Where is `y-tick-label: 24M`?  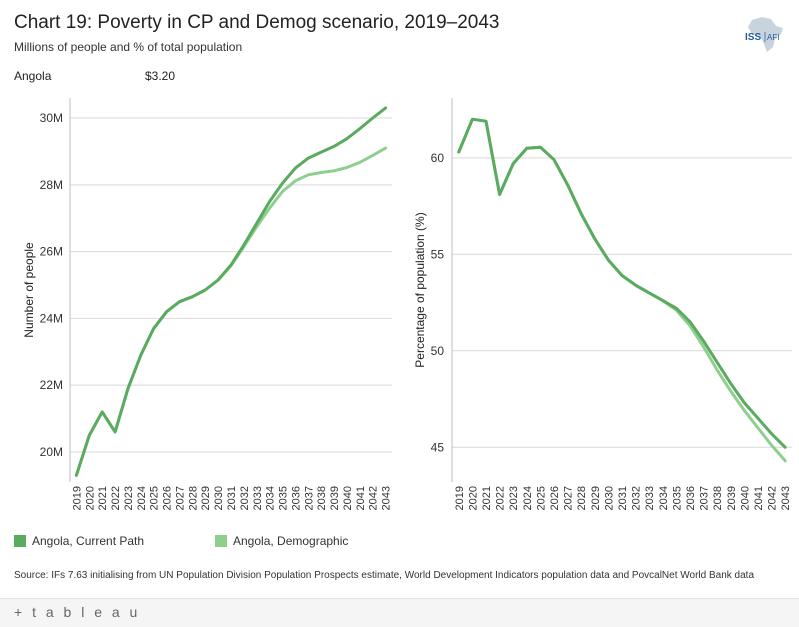
y-tick-label: 24M is located at coordinates (51, 318).